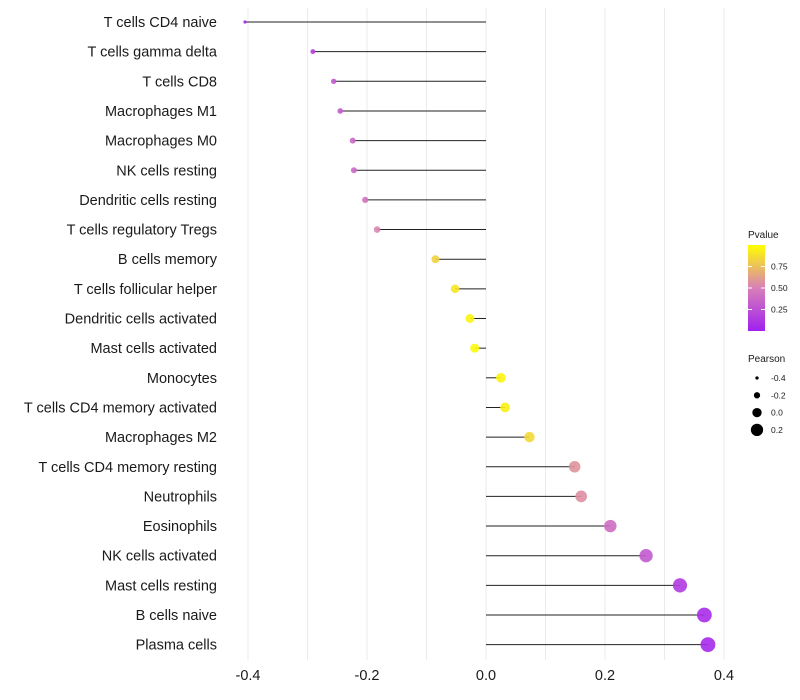 Image resolution: width=800 pixels, height=700 pixels. Describe the element at coordinates (605, 676) in the screenshot. I see `x-tick-label: 0.2` at that location.